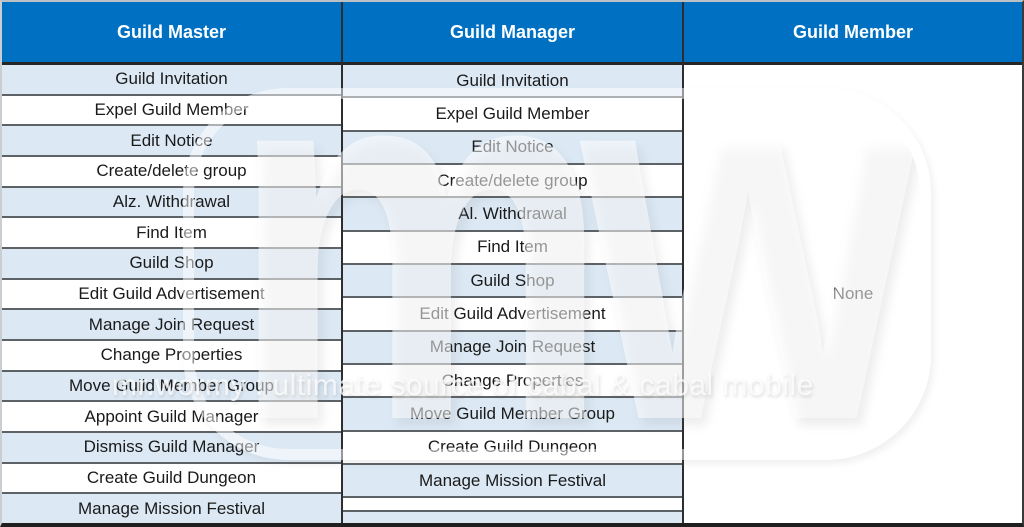 The width and height of the screenshot is (1024, 527). I want to click on table-row: Dismiss Guild Manager, so click(171, 448).